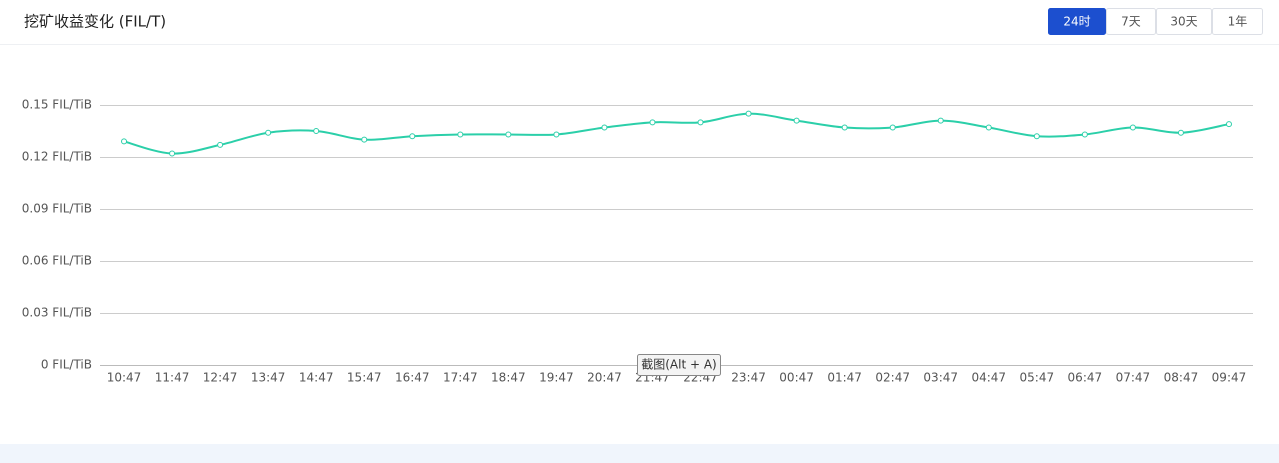 The width and height of the screenshot is (1279, 463). I want to click on tab-label: 1年, so click(1238, 22).